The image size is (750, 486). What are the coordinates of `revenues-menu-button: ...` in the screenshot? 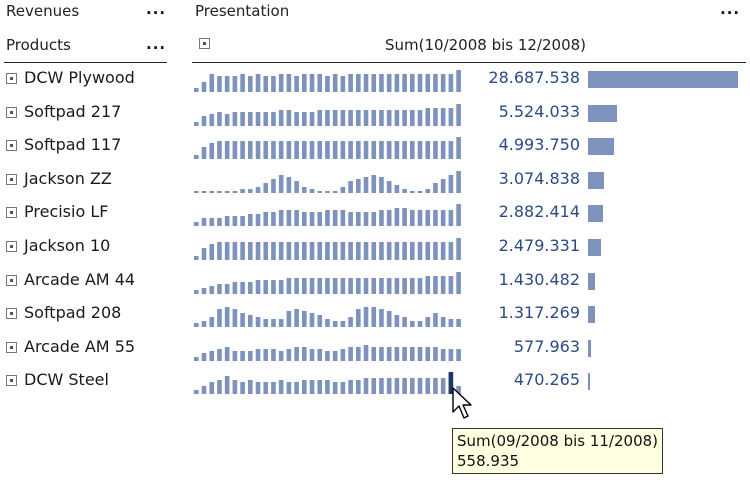 It's located at (156, 9).